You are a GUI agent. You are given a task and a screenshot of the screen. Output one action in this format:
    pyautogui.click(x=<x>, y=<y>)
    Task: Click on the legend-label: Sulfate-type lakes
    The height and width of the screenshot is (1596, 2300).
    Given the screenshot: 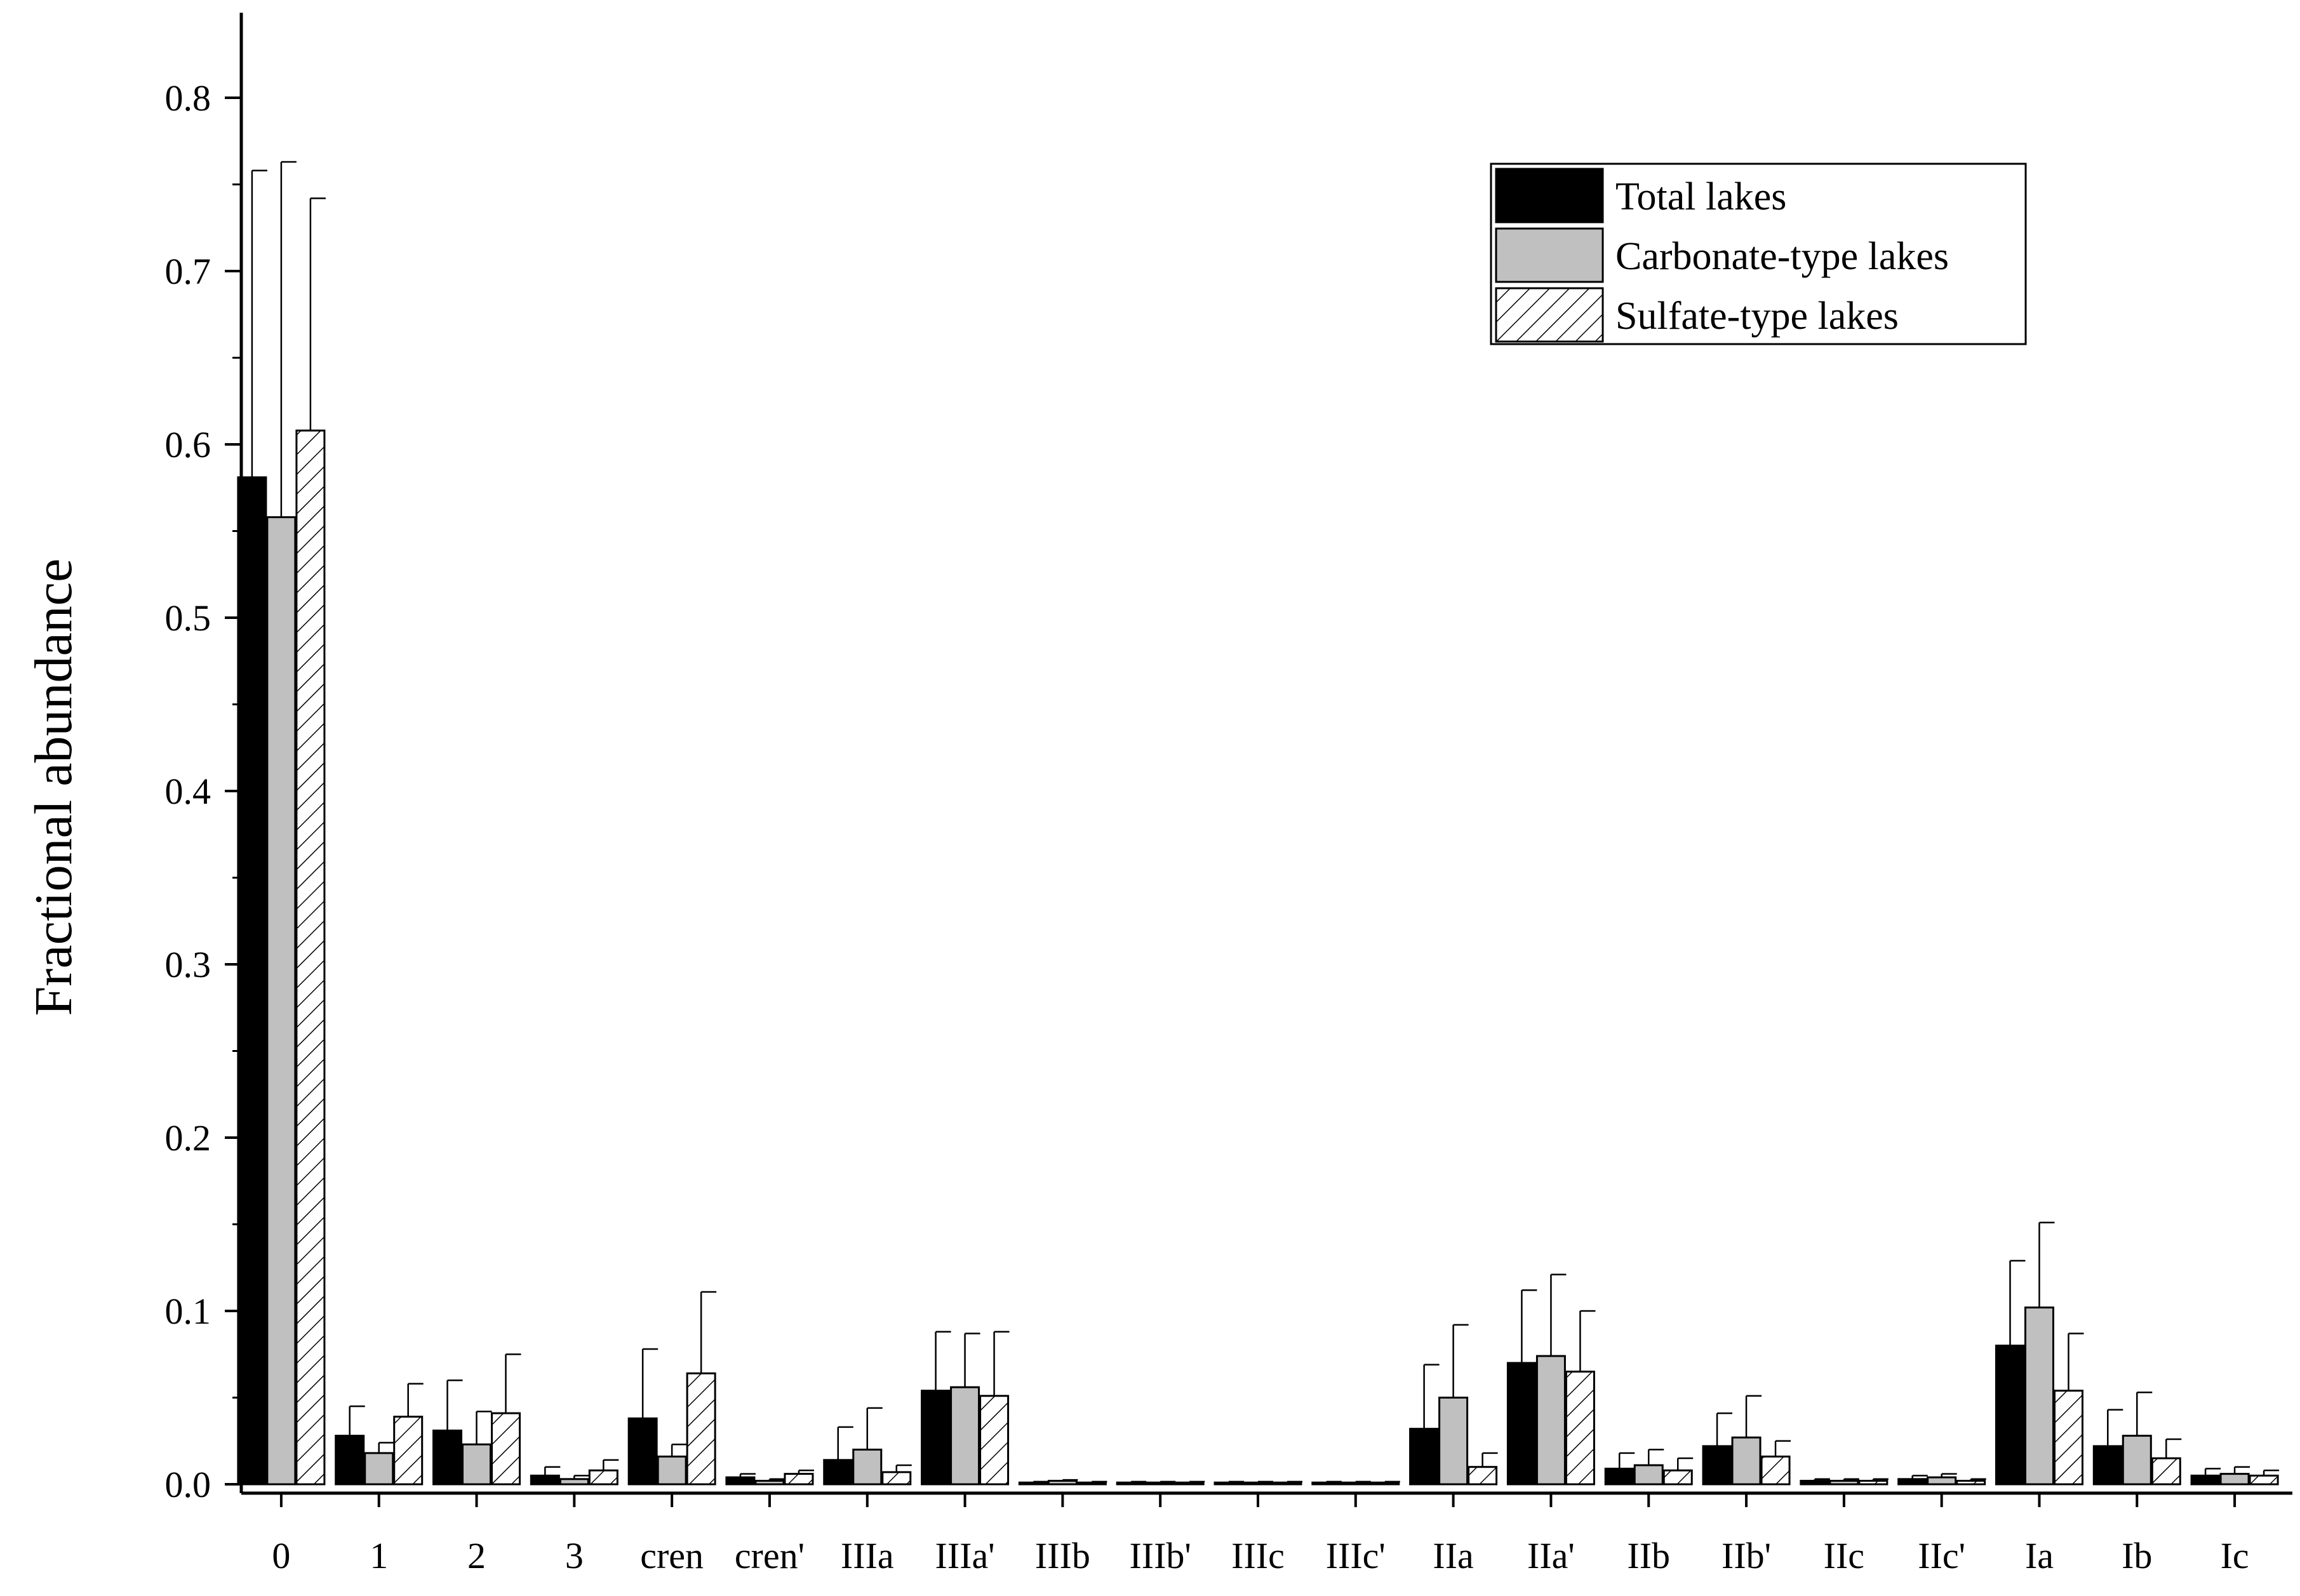 What is the action you would take?
    pyautogui.click(x=1757, y=316)
    